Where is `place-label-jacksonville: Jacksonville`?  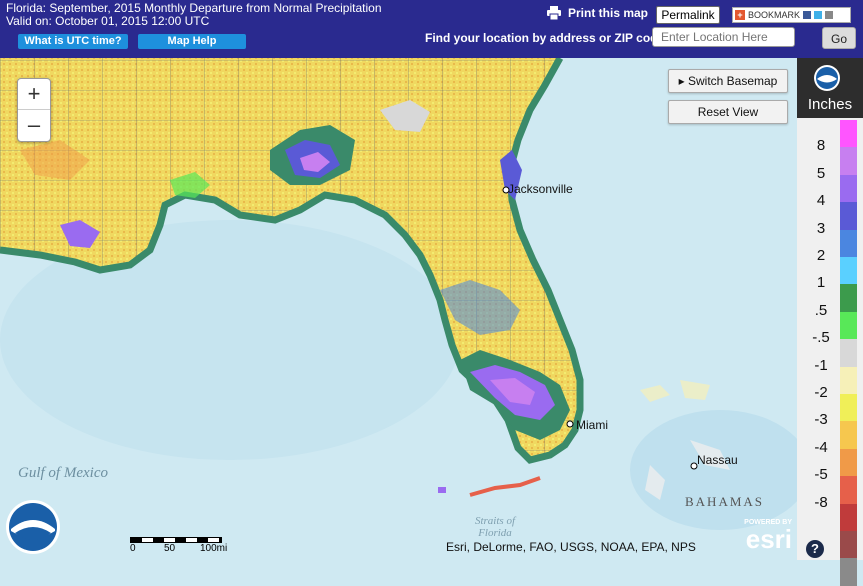 place-label-jacksonville: Jacksonville is located at coordinates (540, 189).